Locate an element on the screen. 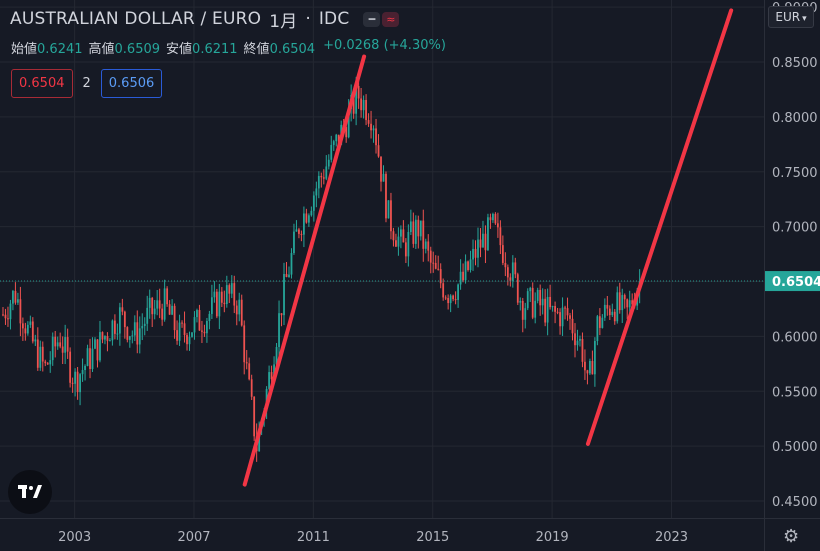  header-toggle-group: ━ ≈ is located at coordinates (381, 19).